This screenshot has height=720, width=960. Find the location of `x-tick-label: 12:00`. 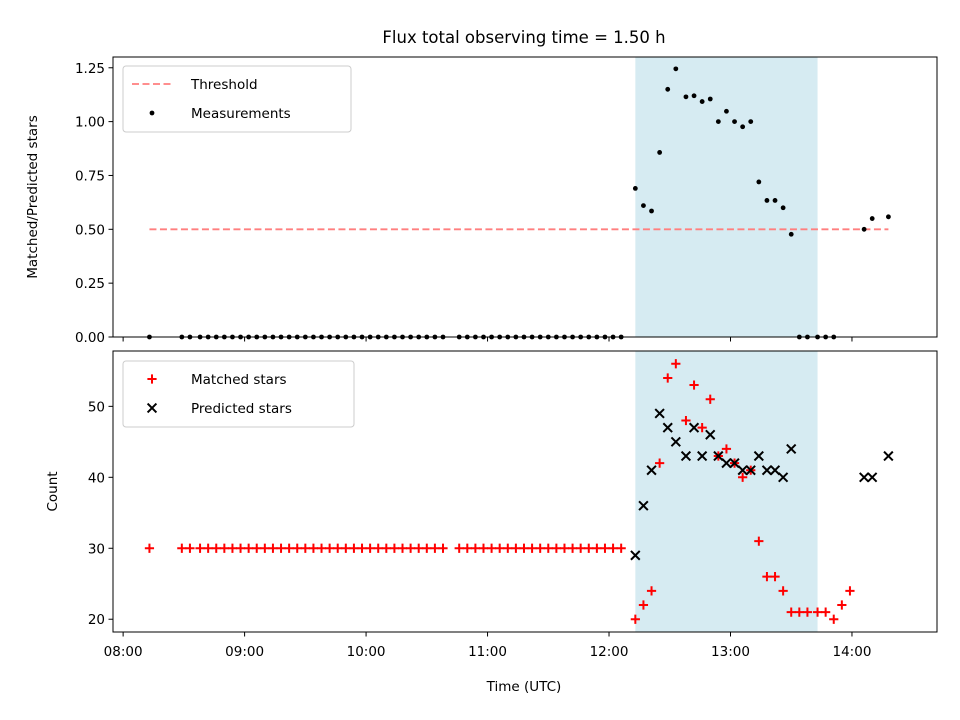

x-tick-label: 12:00 is located at coordinates (609, 652).